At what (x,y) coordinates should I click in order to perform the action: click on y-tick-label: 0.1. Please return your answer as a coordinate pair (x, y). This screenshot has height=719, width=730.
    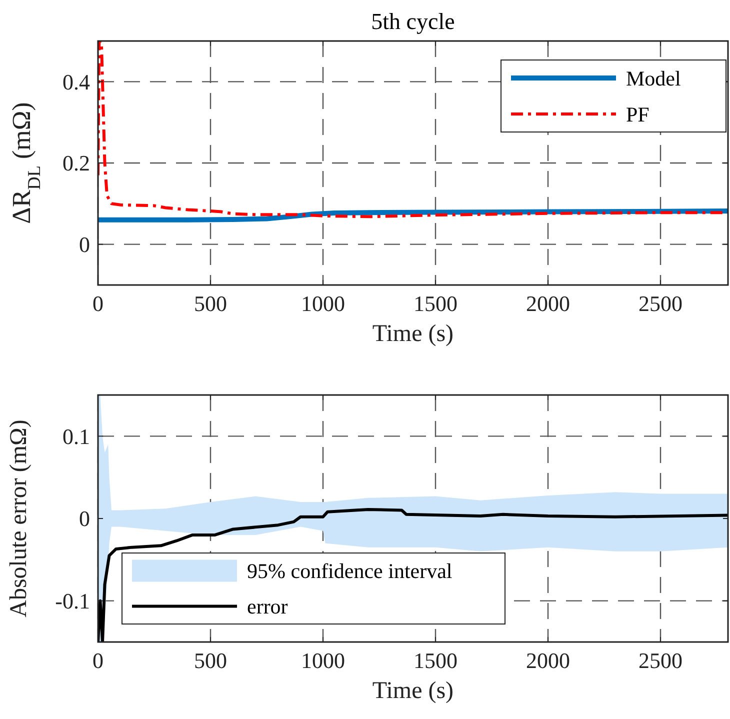
    Looking at the image, I should click on (76, 436).